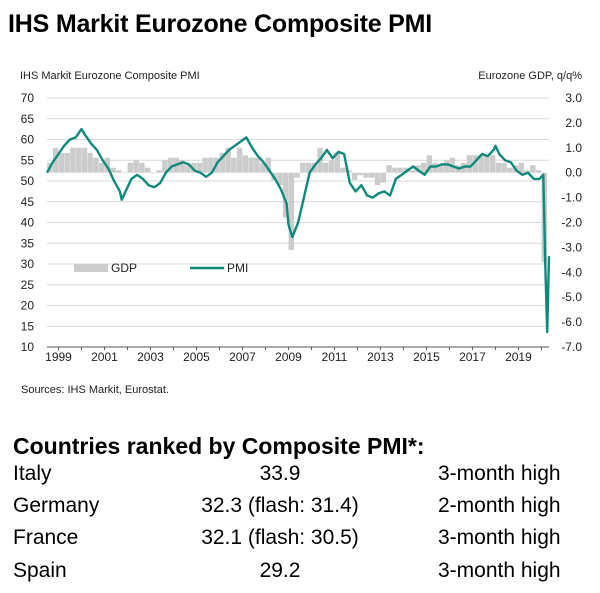 This screenshot has width=600, height=593. Describe the element at coordinates (104, 357) in the screenshot. I see `x-tick-label: 2001` at that location.